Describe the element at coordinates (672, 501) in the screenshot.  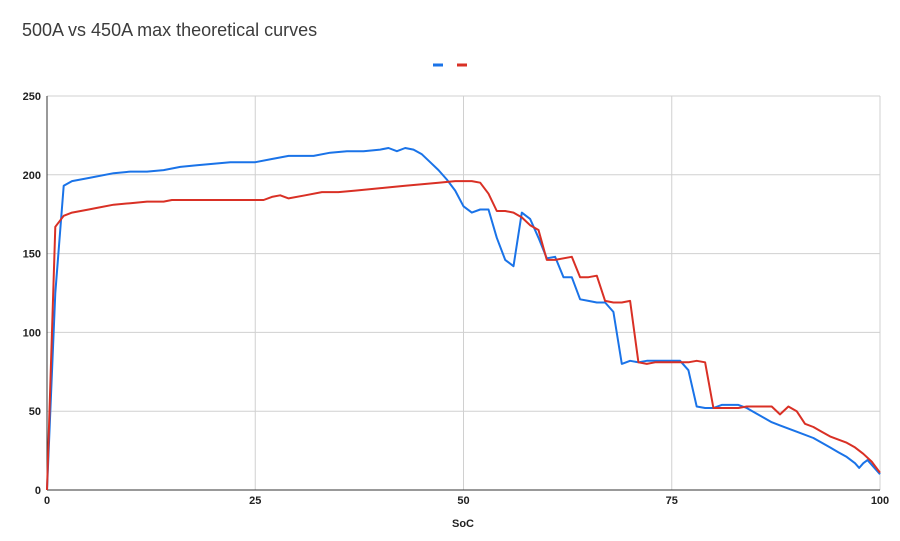
I see `x-tick-label: 75` at that location.